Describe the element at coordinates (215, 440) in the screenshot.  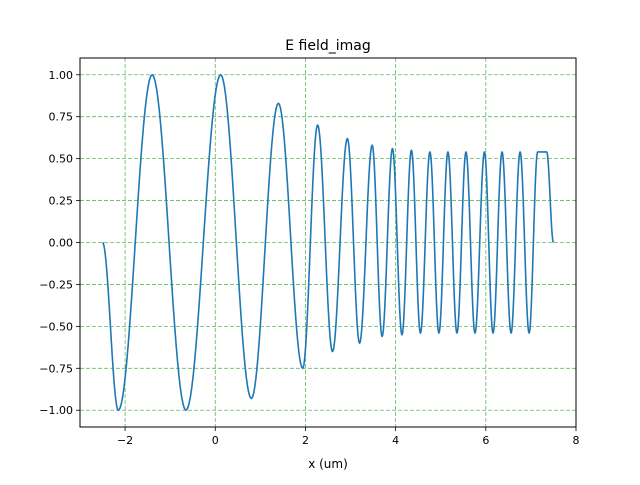
I see `x-tick-label: 0` at that location.